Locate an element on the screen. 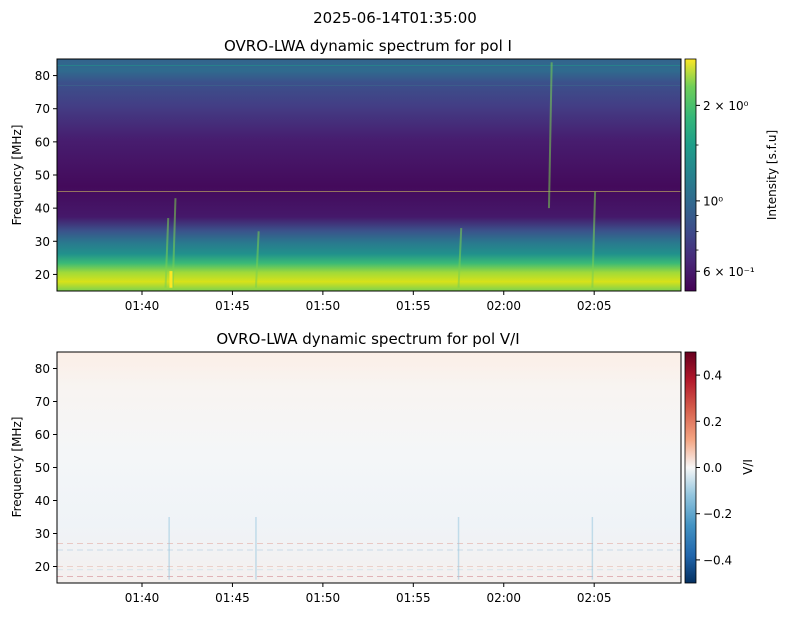 This screenshot has width=790, height=617. panel-pol-vi-title: OVRO-LWA dynamic spectrum for pol V/I is located at coordinates (367, 339).